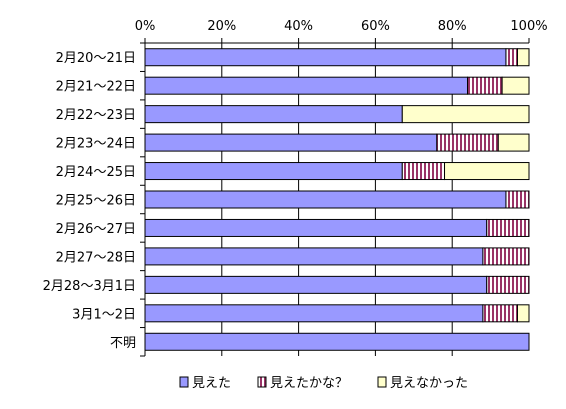 The image size is (566, 409). Describe the element at coordinates (96, 172) in the screenshot. I see `category-label: 2月24～25日` at that location.